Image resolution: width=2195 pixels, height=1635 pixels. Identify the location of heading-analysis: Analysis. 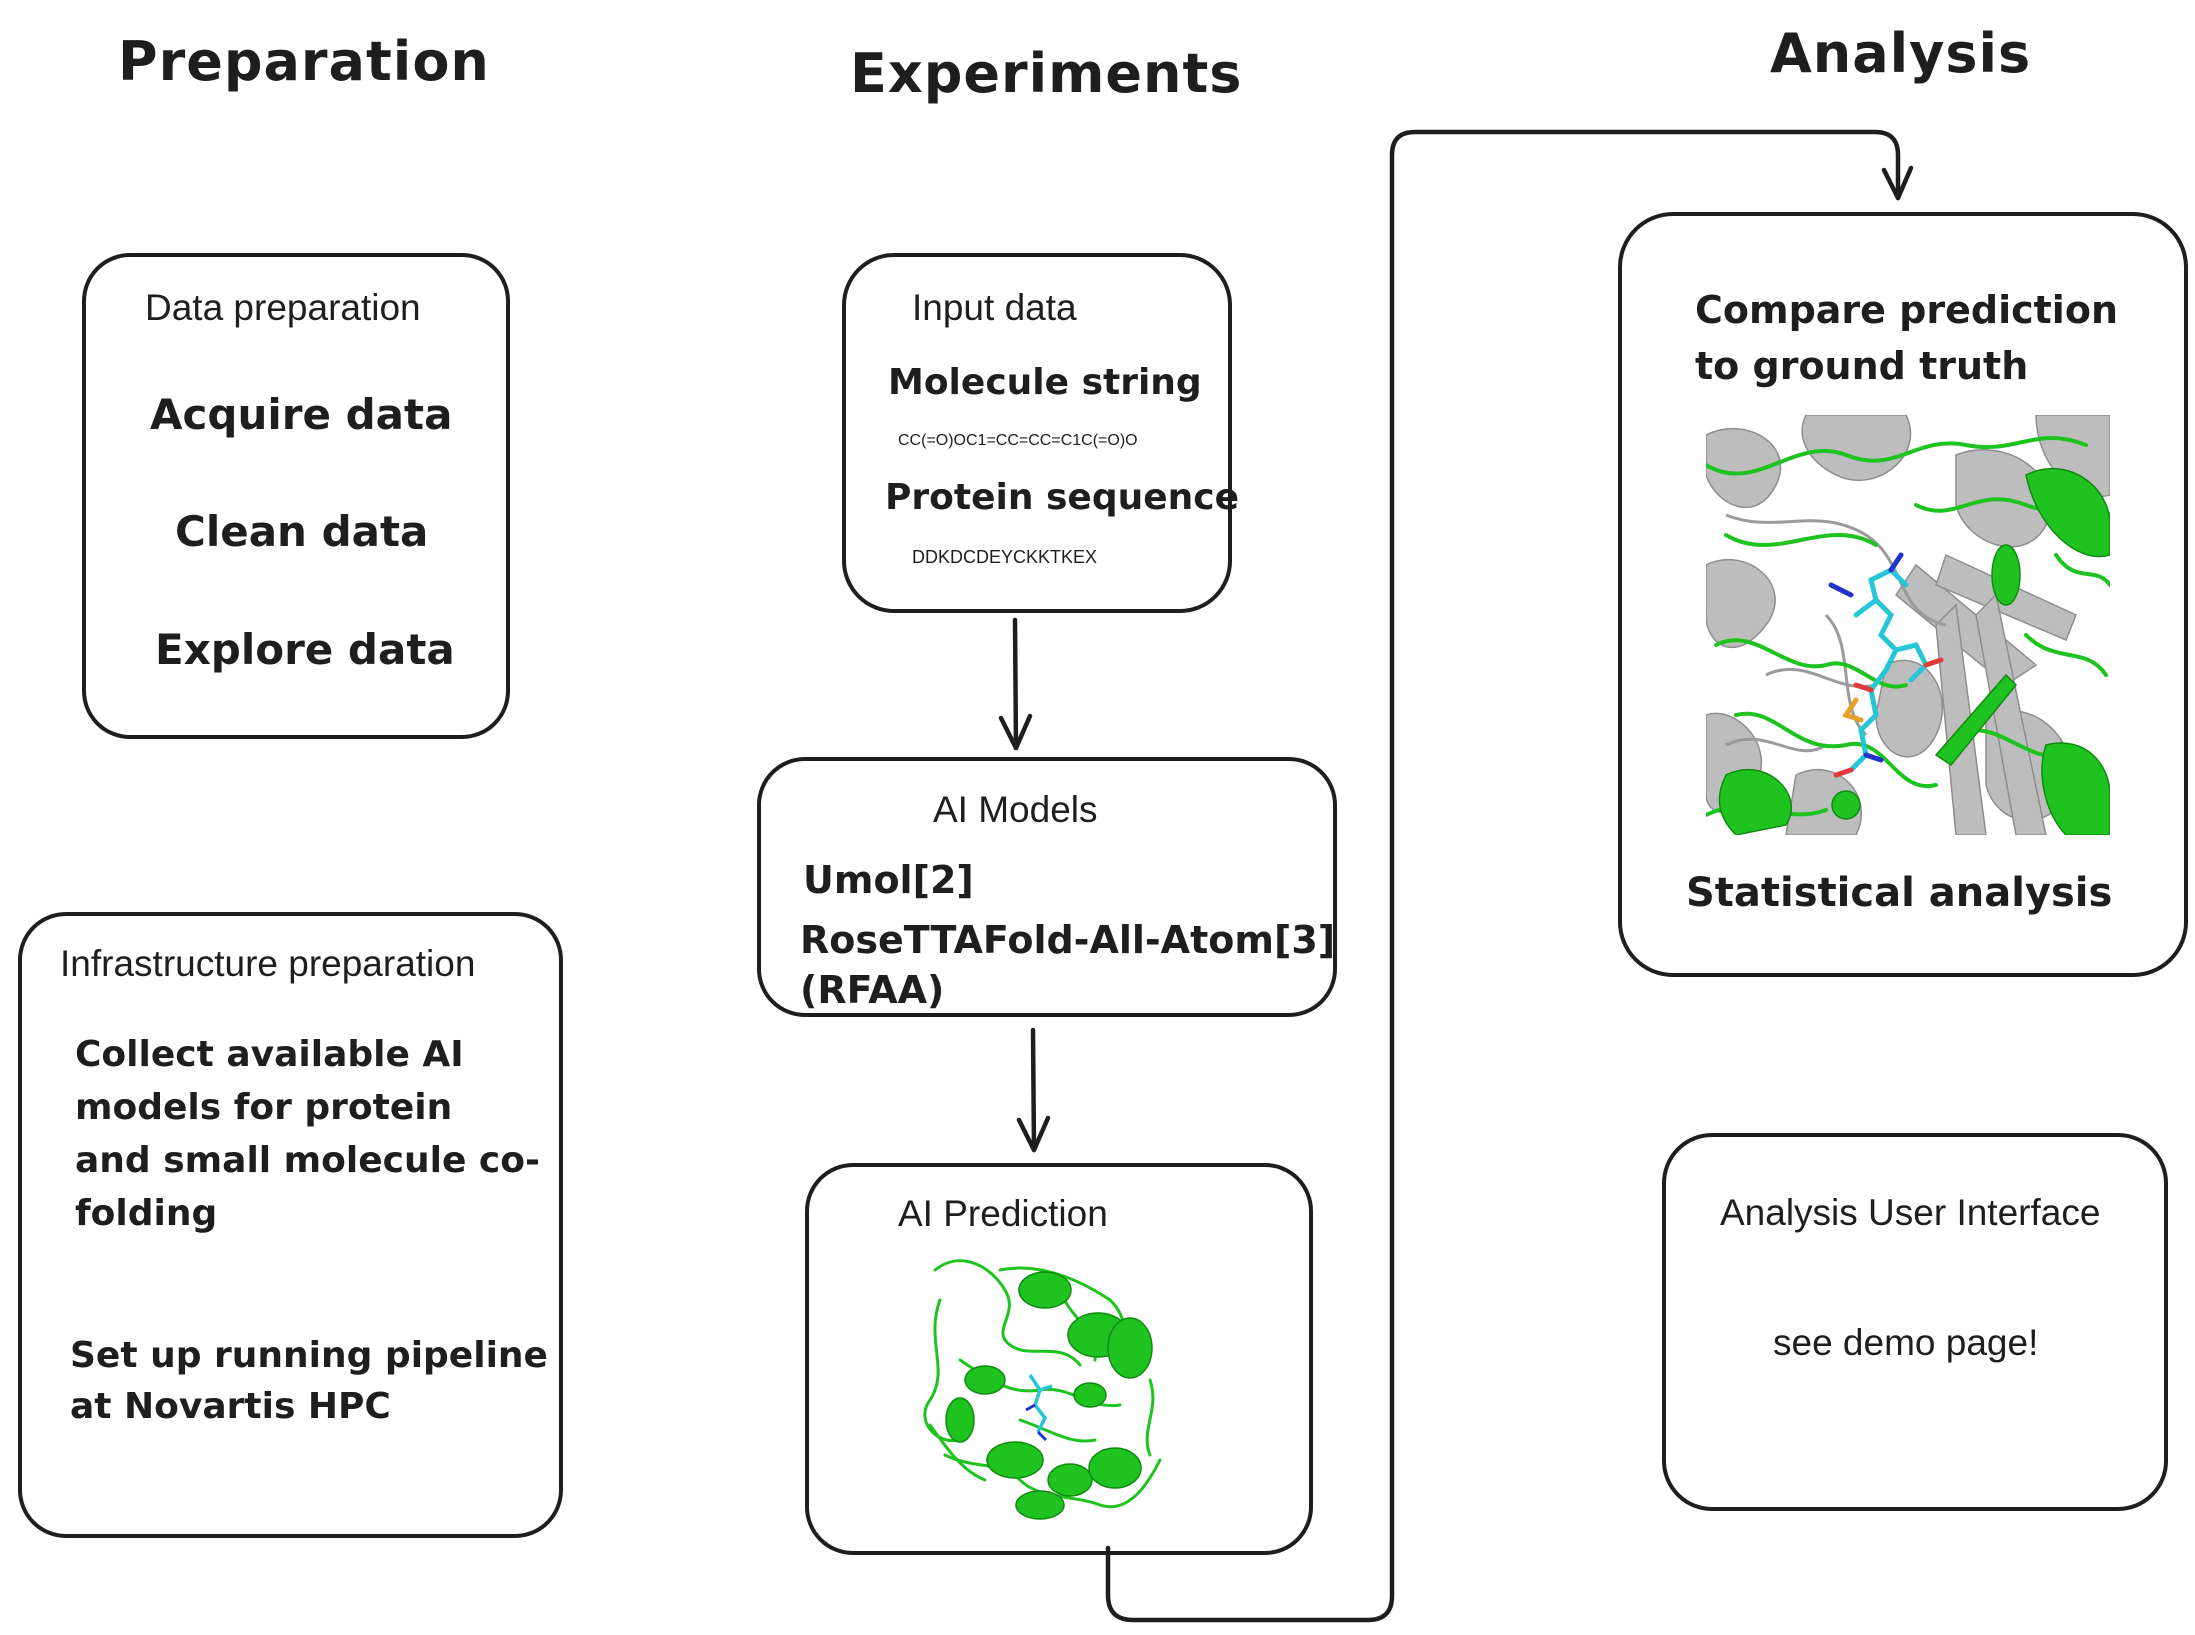
(1901, 53).